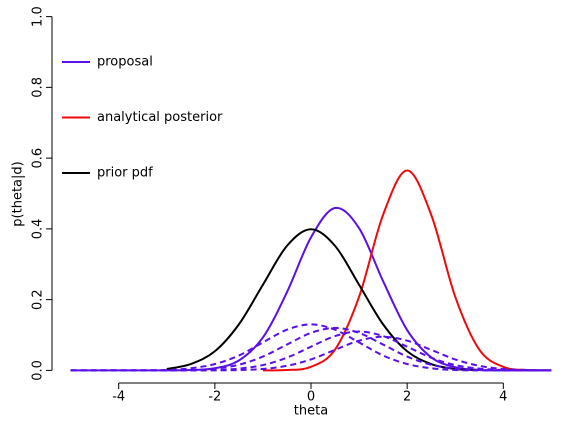 This screenshot has width=563, height=423. What do you see at coordinates (125, 62) in the screenshot?
I see `legend-label: proposal` at bounding box center [125, 62].